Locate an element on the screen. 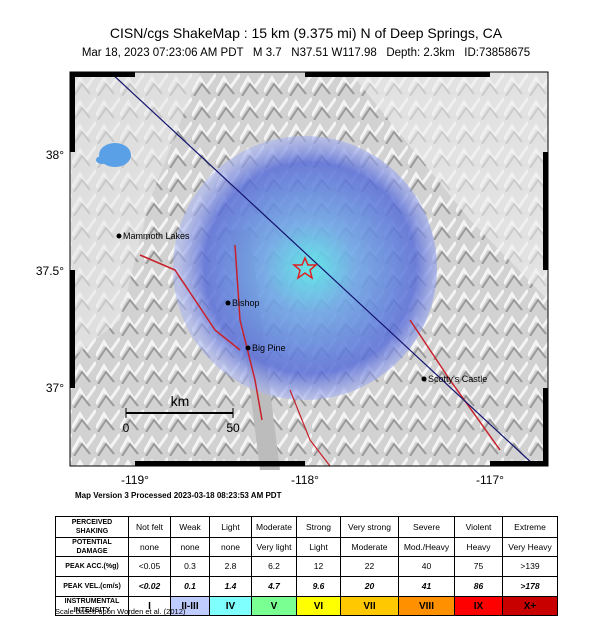 The height and width of the screenshot is (644, 612). row-header: PERCEIVED SHAKING is located at coordinates (92, 527).